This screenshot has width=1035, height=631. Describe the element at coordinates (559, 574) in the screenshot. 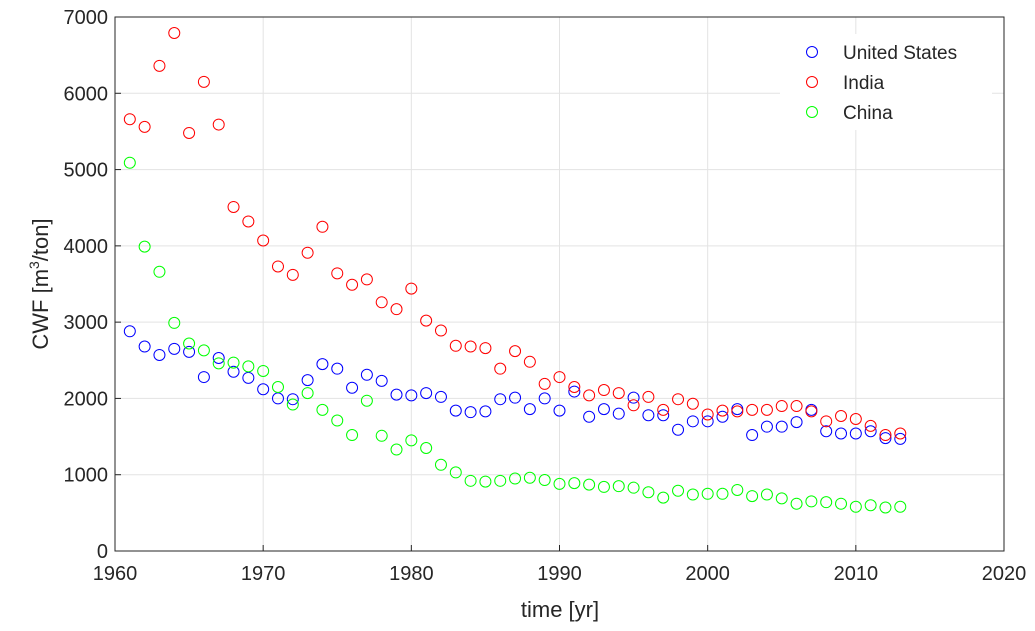

I see `x-tick-label: 1990` at that location.